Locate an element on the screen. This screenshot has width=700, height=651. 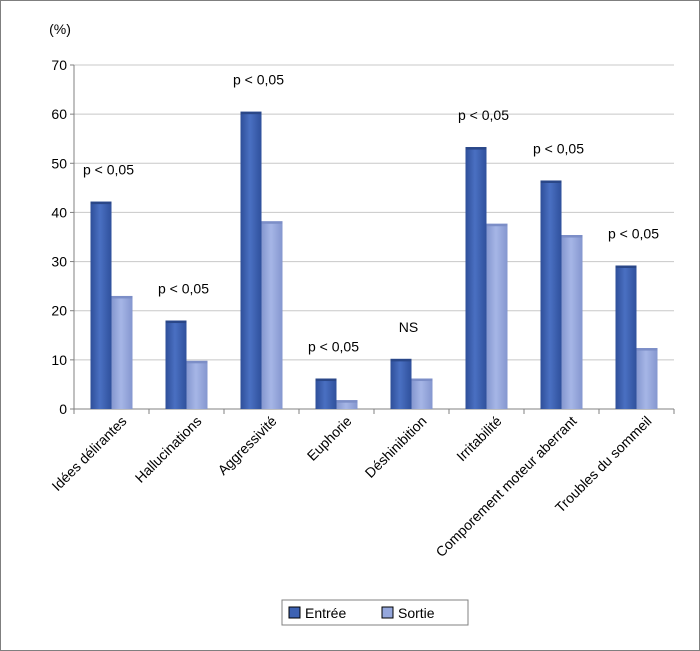
y-tick-label: 10 is located at coordinates (59, 360).